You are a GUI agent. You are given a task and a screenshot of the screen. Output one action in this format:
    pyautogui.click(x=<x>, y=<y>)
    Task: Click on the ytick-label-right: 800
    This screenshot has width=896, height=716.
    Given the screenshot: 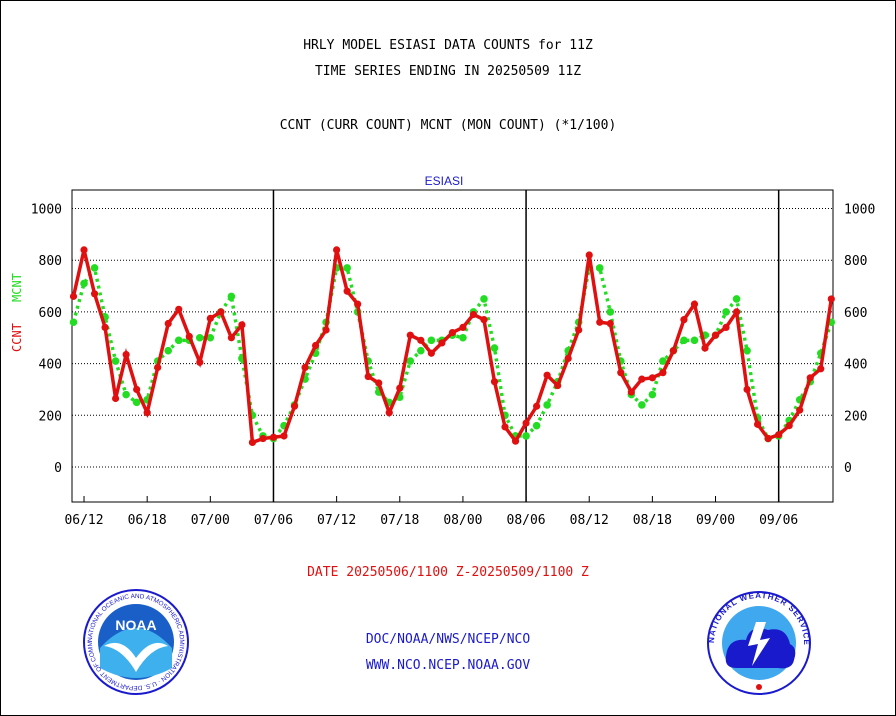 What is the action you would take?
    pyautogui.click(x=855, y=261)
    